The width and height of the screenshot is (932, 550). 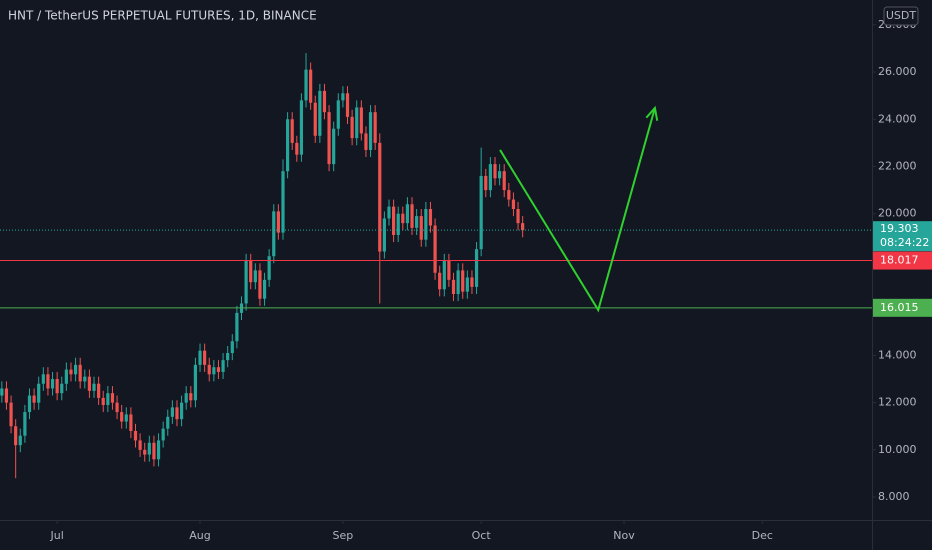 I want to click on y-tick-label: 26.000, so click(x=897, y=71).